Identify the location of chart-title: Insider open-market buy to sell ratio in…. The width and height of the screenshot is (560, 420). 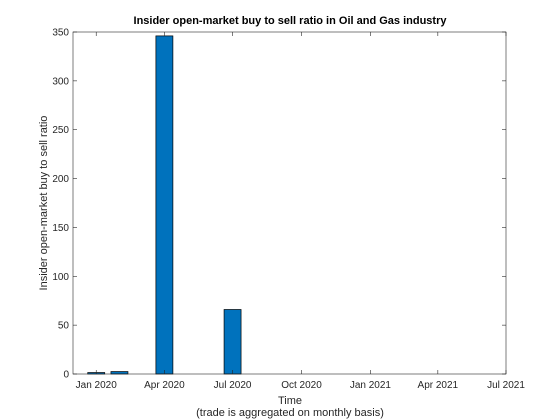
(291, 21).